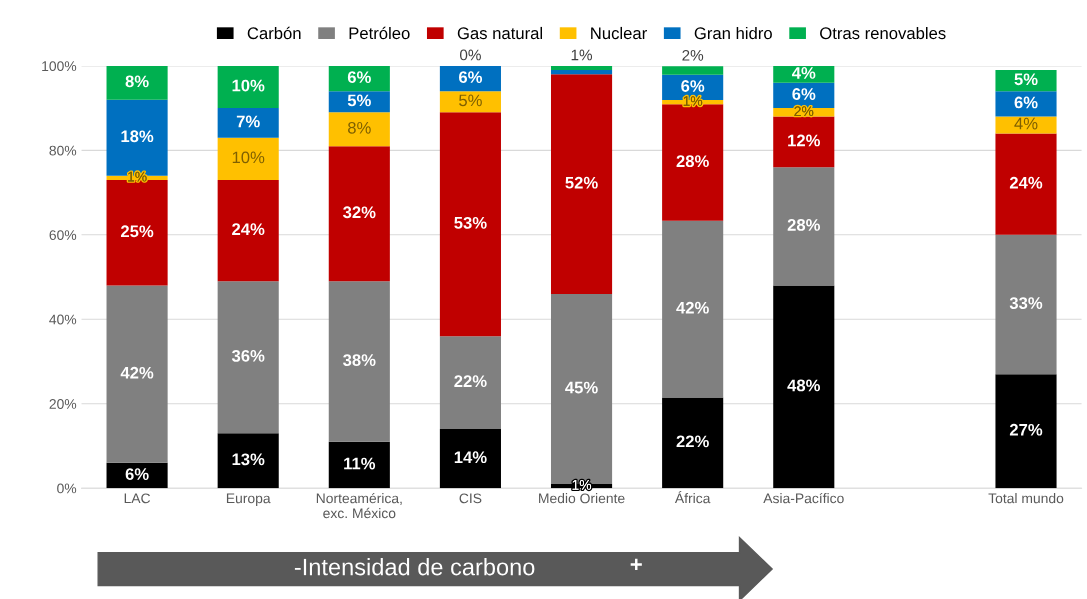 The height and width of the screenshot is (599, 1087). What do you see at coordinates (63, 235) in the screenshot?
I see `y-tick-label: 60%` at bounding box center [63, 235].